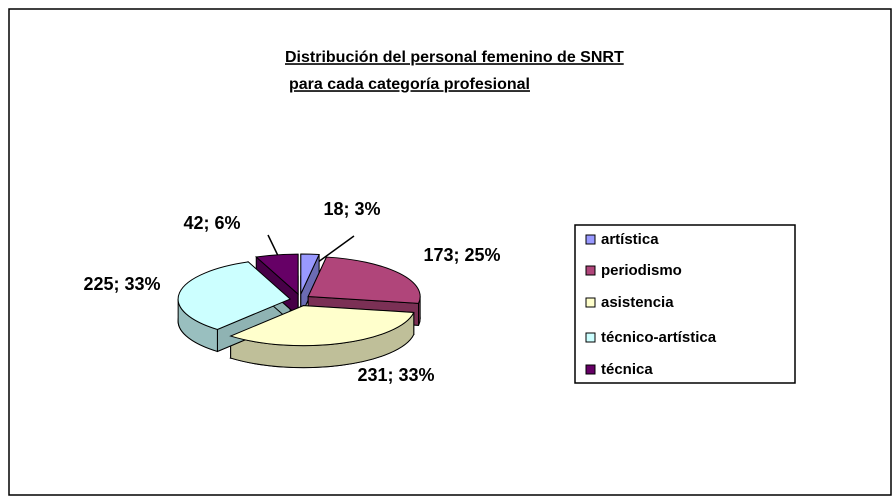 This screenshot has width=892, height=496. I want to click on legend-label: artística, so click(630, 239).